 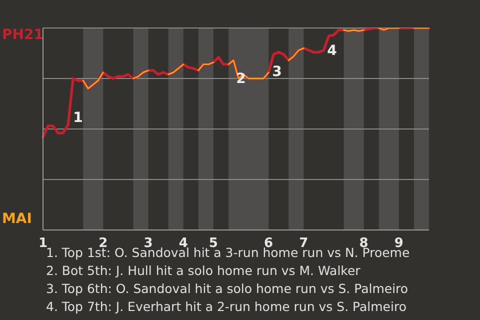 What do you see at coordinates (204, 271) in the screenshot?
I see `text: 2. Bot 5th: J. Hull hit a solo home run vs M. Walker` at bounding box center [204, 271].